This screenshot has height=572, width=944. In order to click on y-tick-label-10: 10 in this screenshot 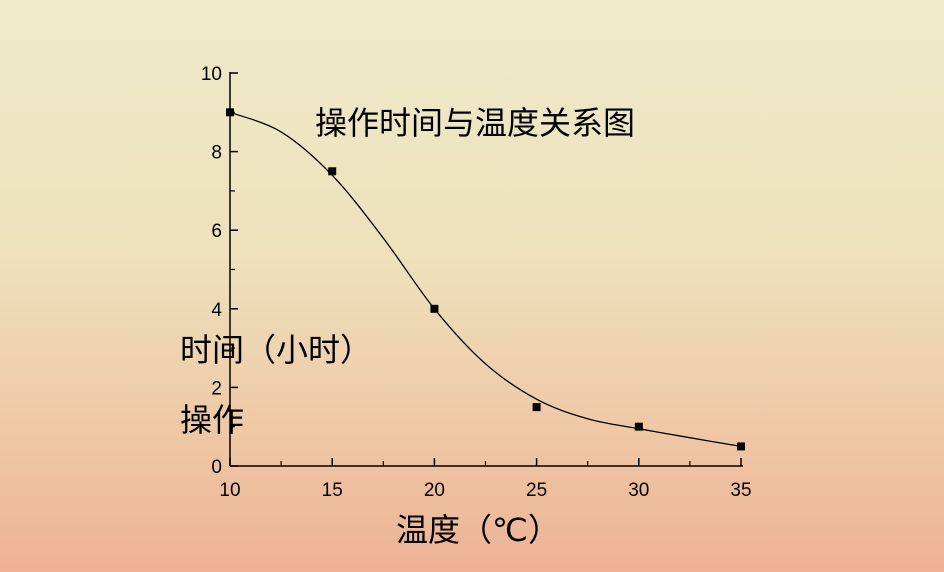, I will do `click(211, 74)`.